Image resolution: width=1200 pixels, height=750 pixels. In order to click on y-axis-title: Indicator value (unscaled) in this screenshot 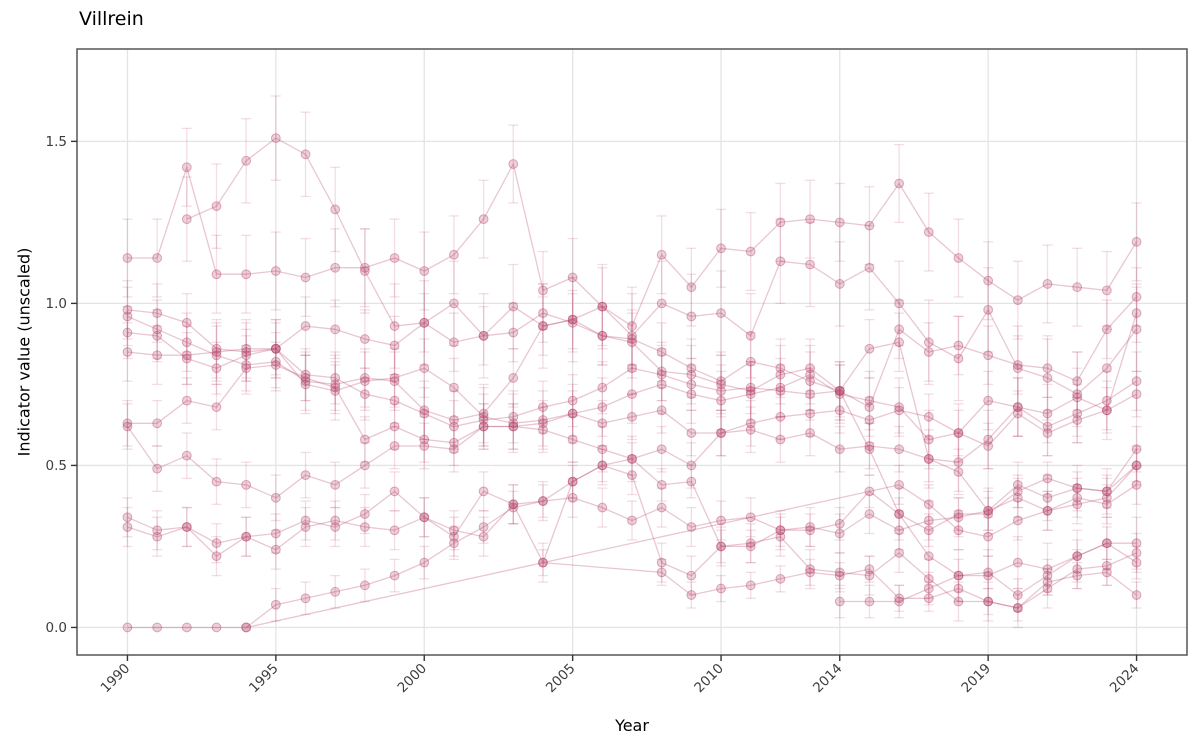, I will do `click(24, 352)`.